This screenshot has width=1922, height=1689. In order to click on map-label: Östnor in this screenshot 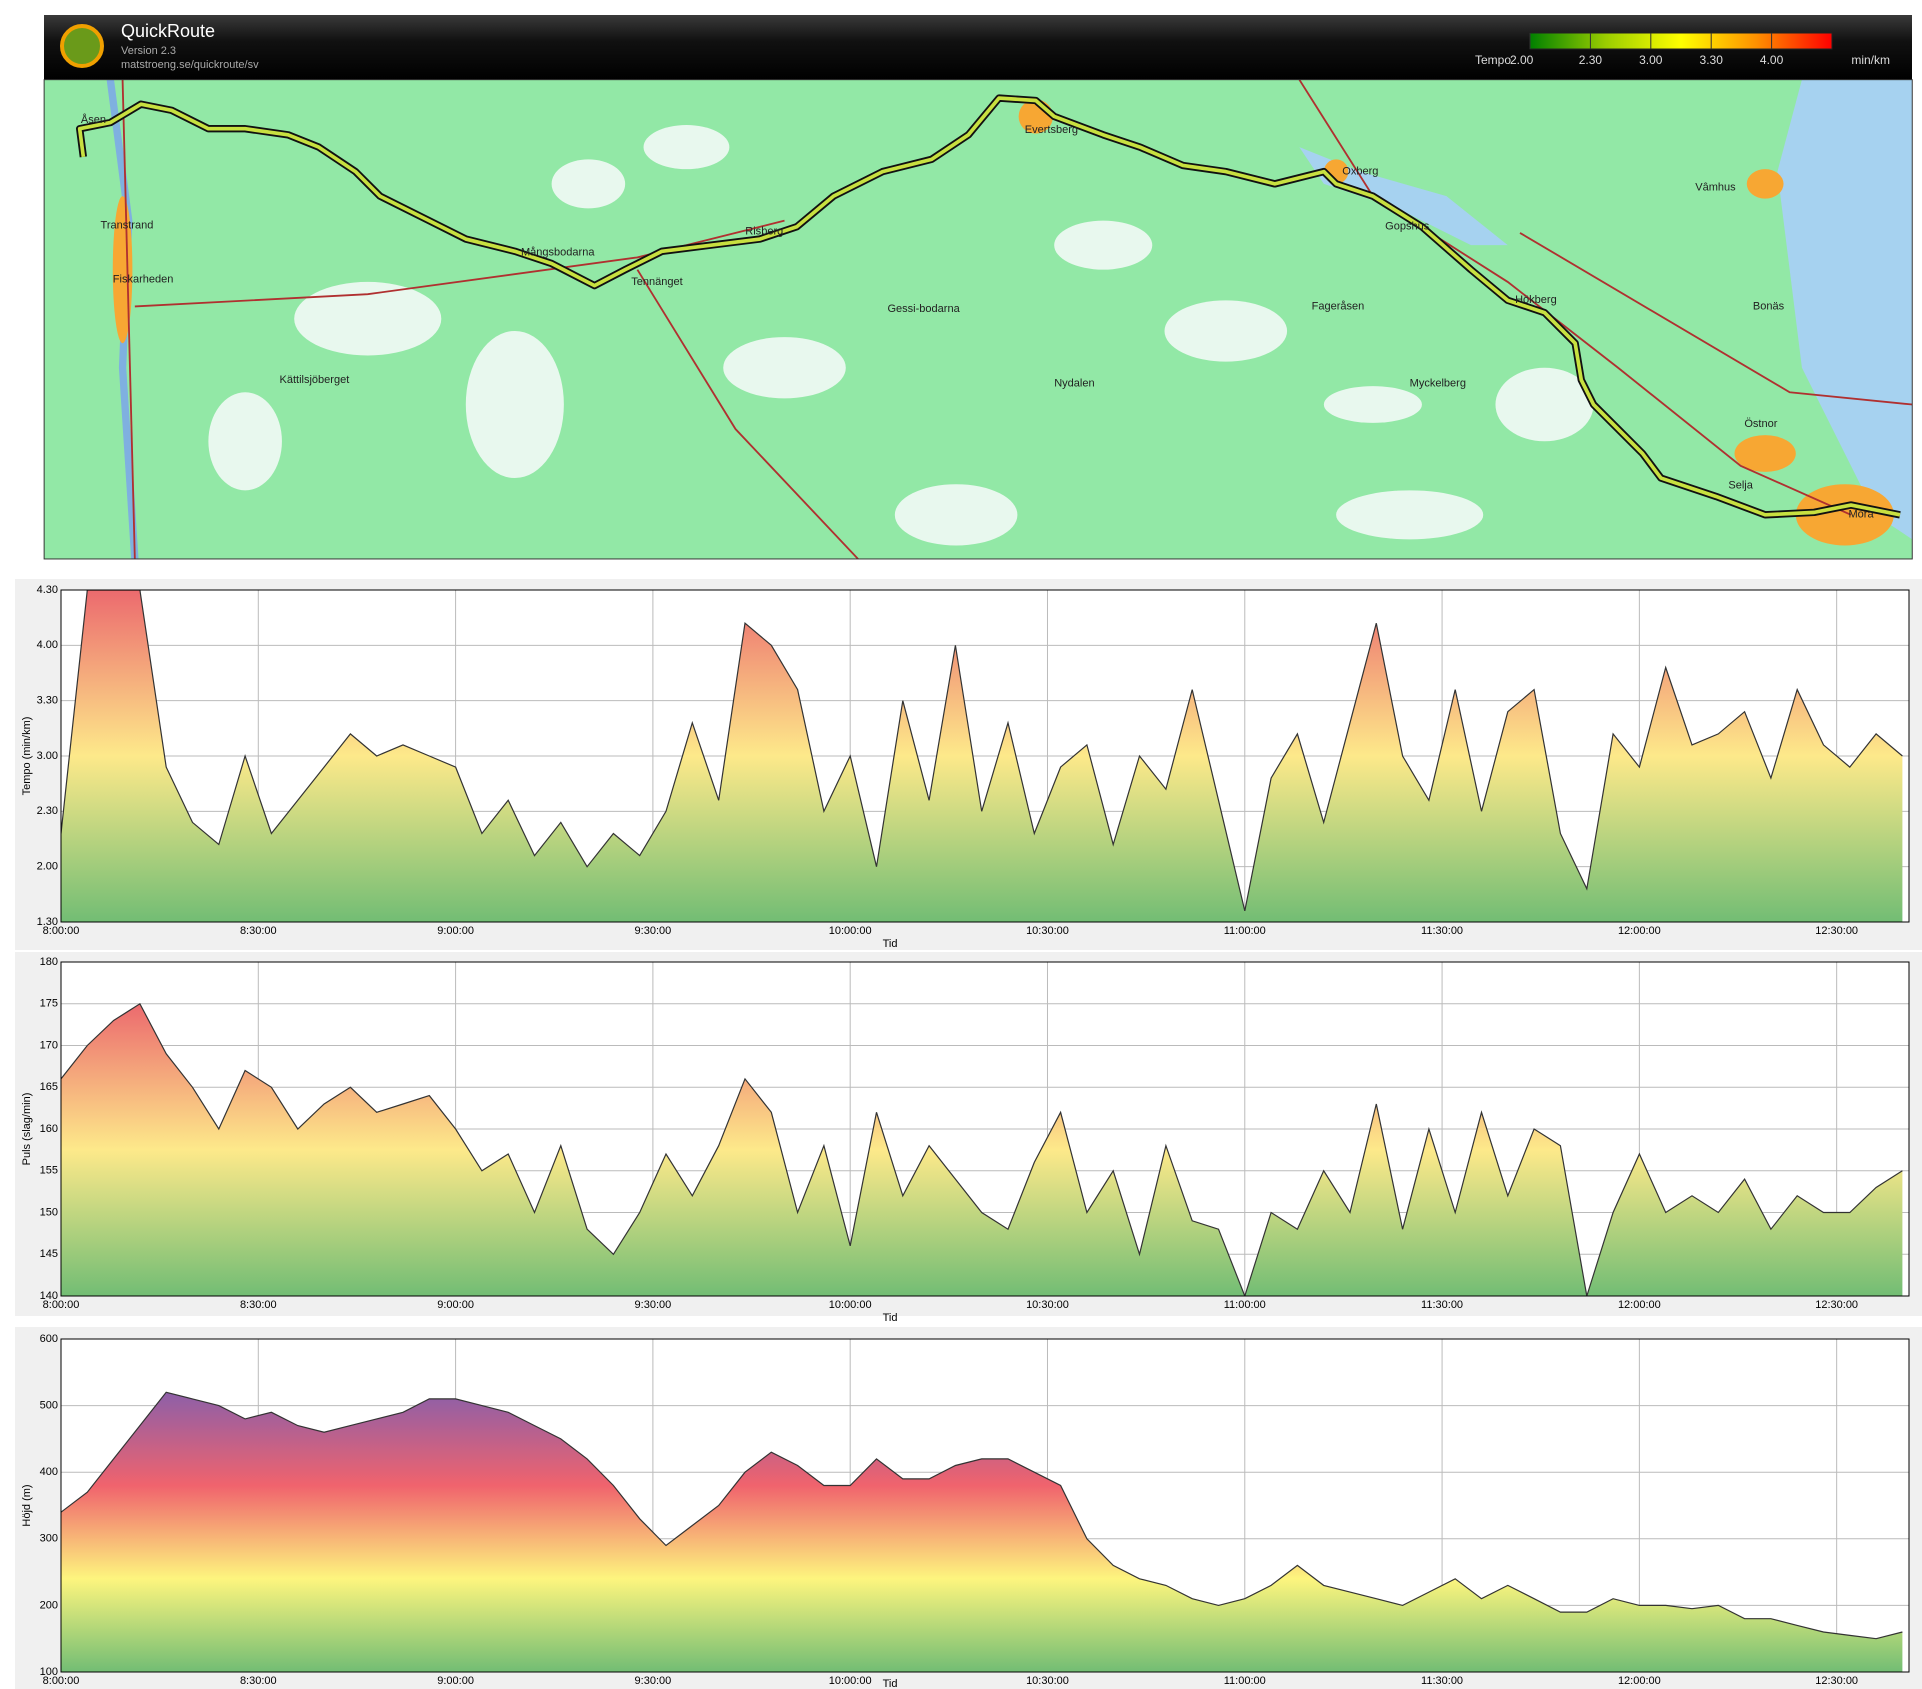, I will do `click(1760, 424)`.